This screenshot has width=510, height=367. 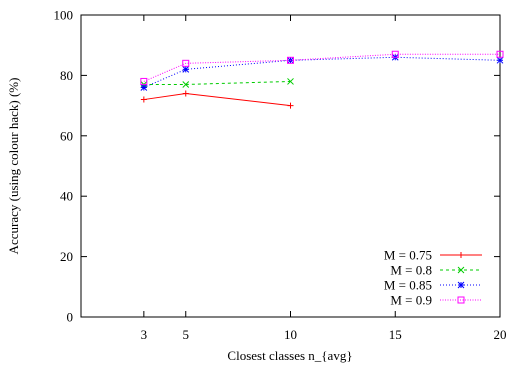 What do you see at coordinates (66, 256) in the screenshot?
I see `y-tick-label: 20` at bounding box center [66, 256].